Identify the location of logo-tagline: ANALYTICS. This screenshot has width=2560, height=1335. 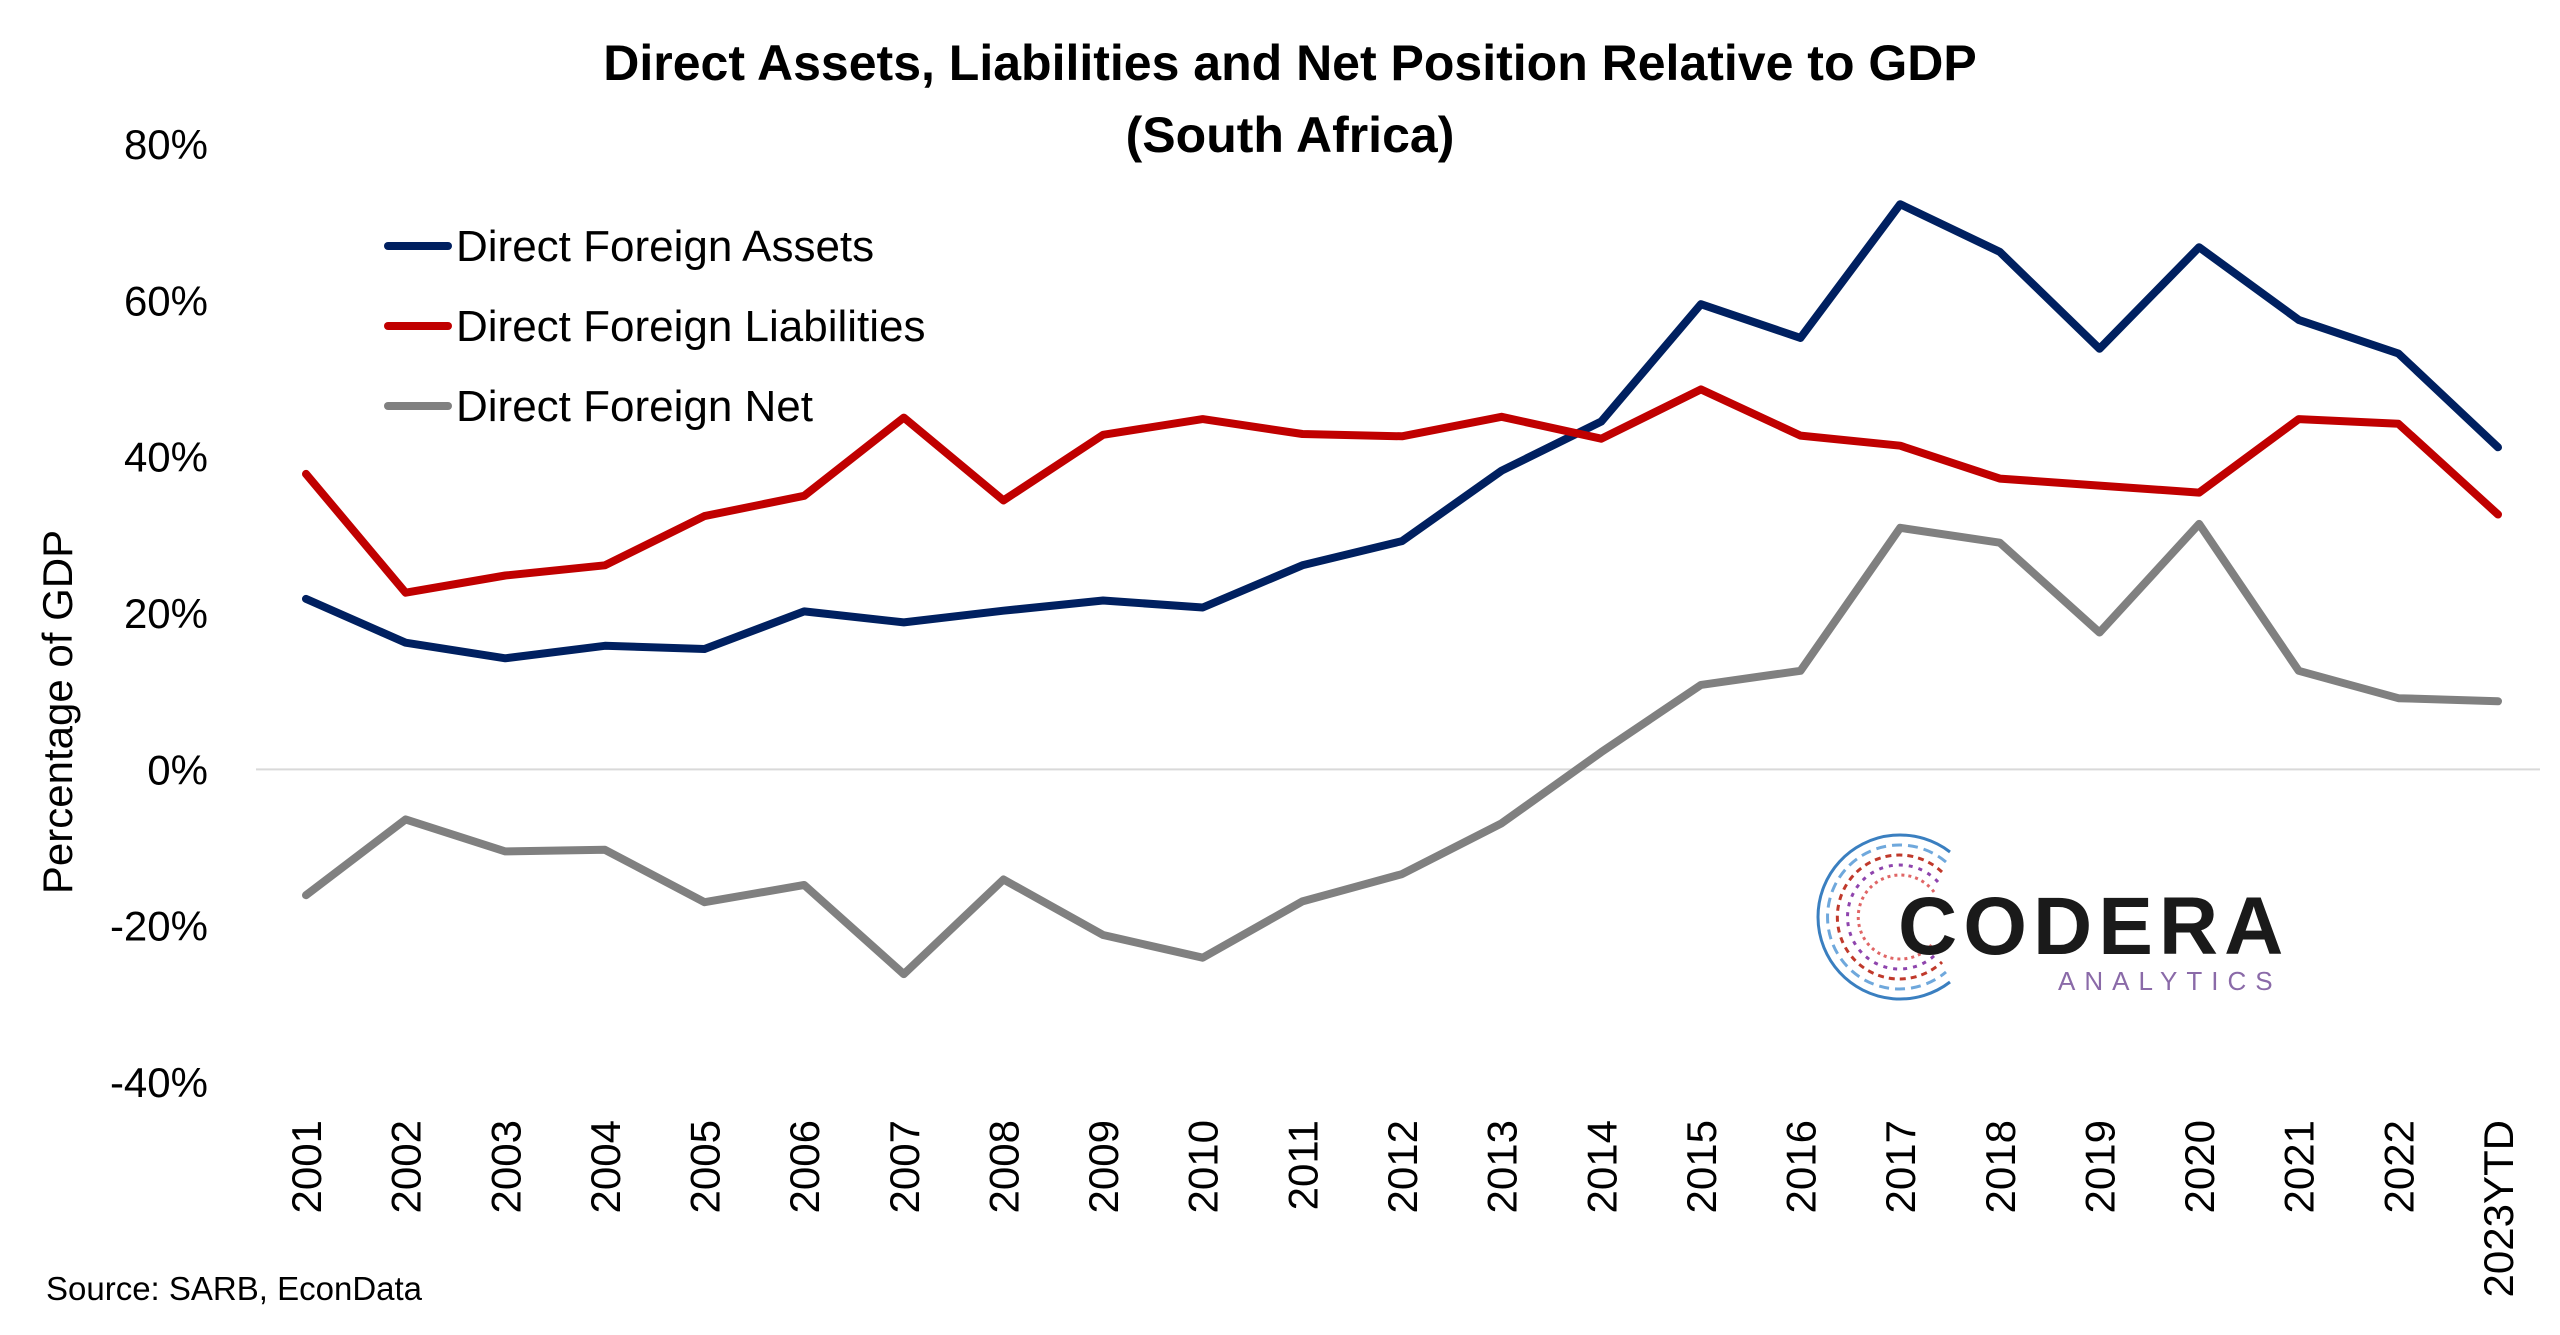
(2170, 981).